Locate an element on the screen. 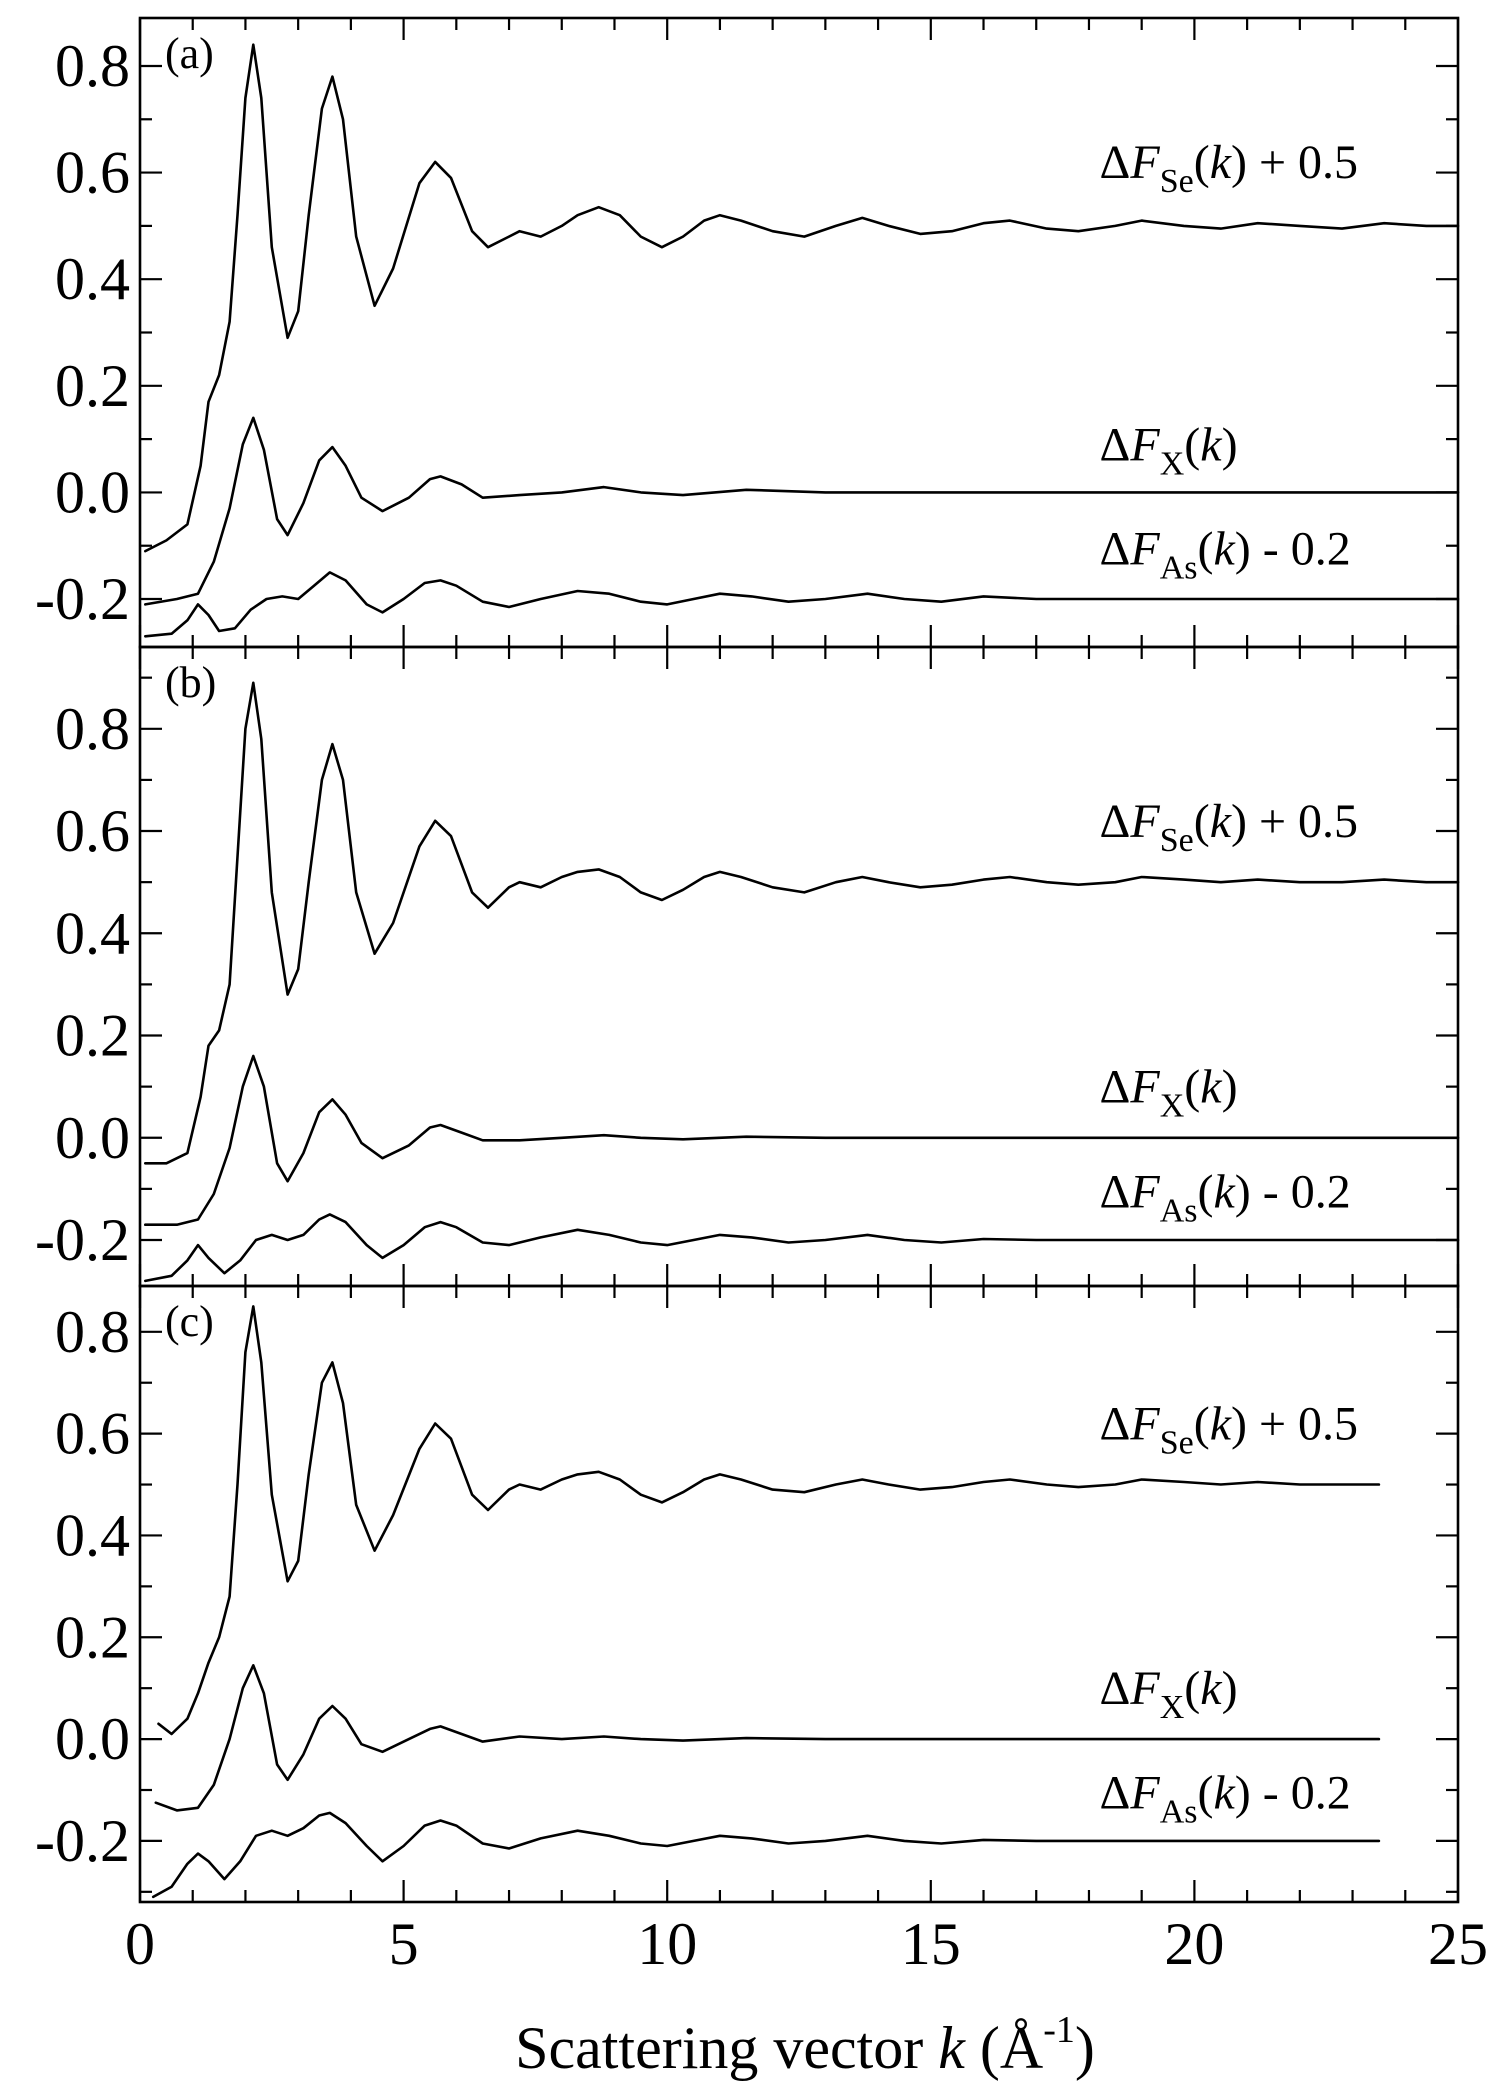 The width and height of the screenshot is (1511, 2087). x-tick-label: 25 is located at coordinates (1458, 1944).